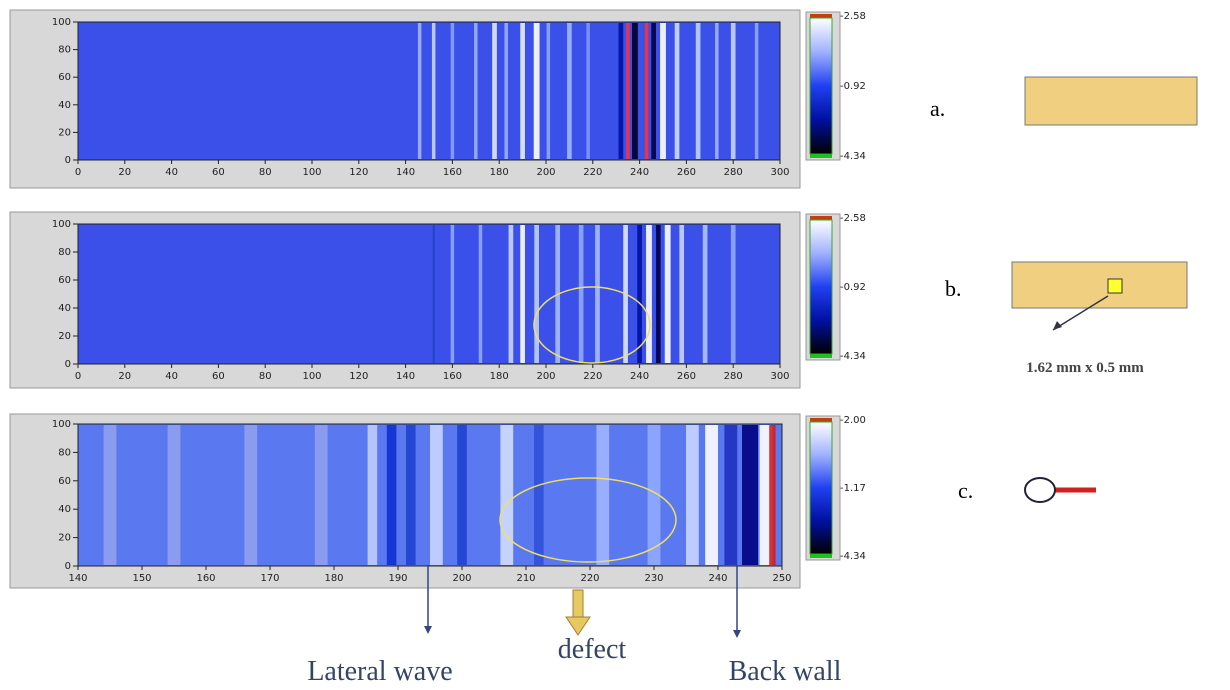 The image size is (1230, 690). Describe the element at coordinates (733, 172) in the screenshot. I see `x-tick-label: 280` at that location.